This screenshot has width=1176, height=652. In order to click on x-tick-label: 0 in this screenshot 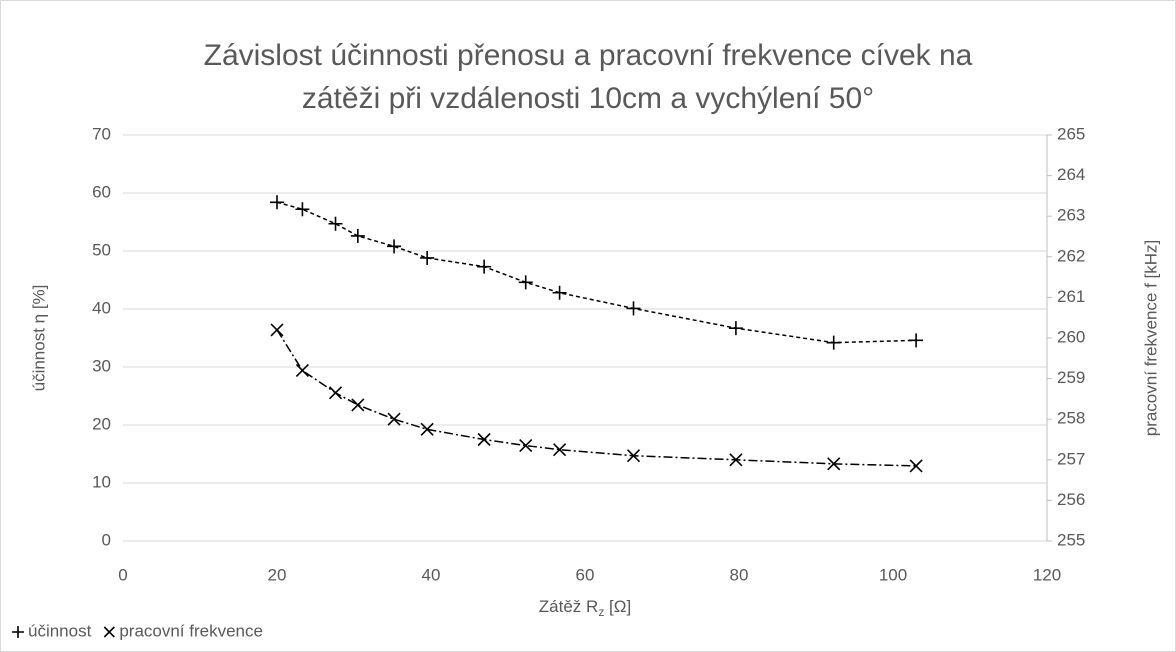, I will do `click(122, 574)`.